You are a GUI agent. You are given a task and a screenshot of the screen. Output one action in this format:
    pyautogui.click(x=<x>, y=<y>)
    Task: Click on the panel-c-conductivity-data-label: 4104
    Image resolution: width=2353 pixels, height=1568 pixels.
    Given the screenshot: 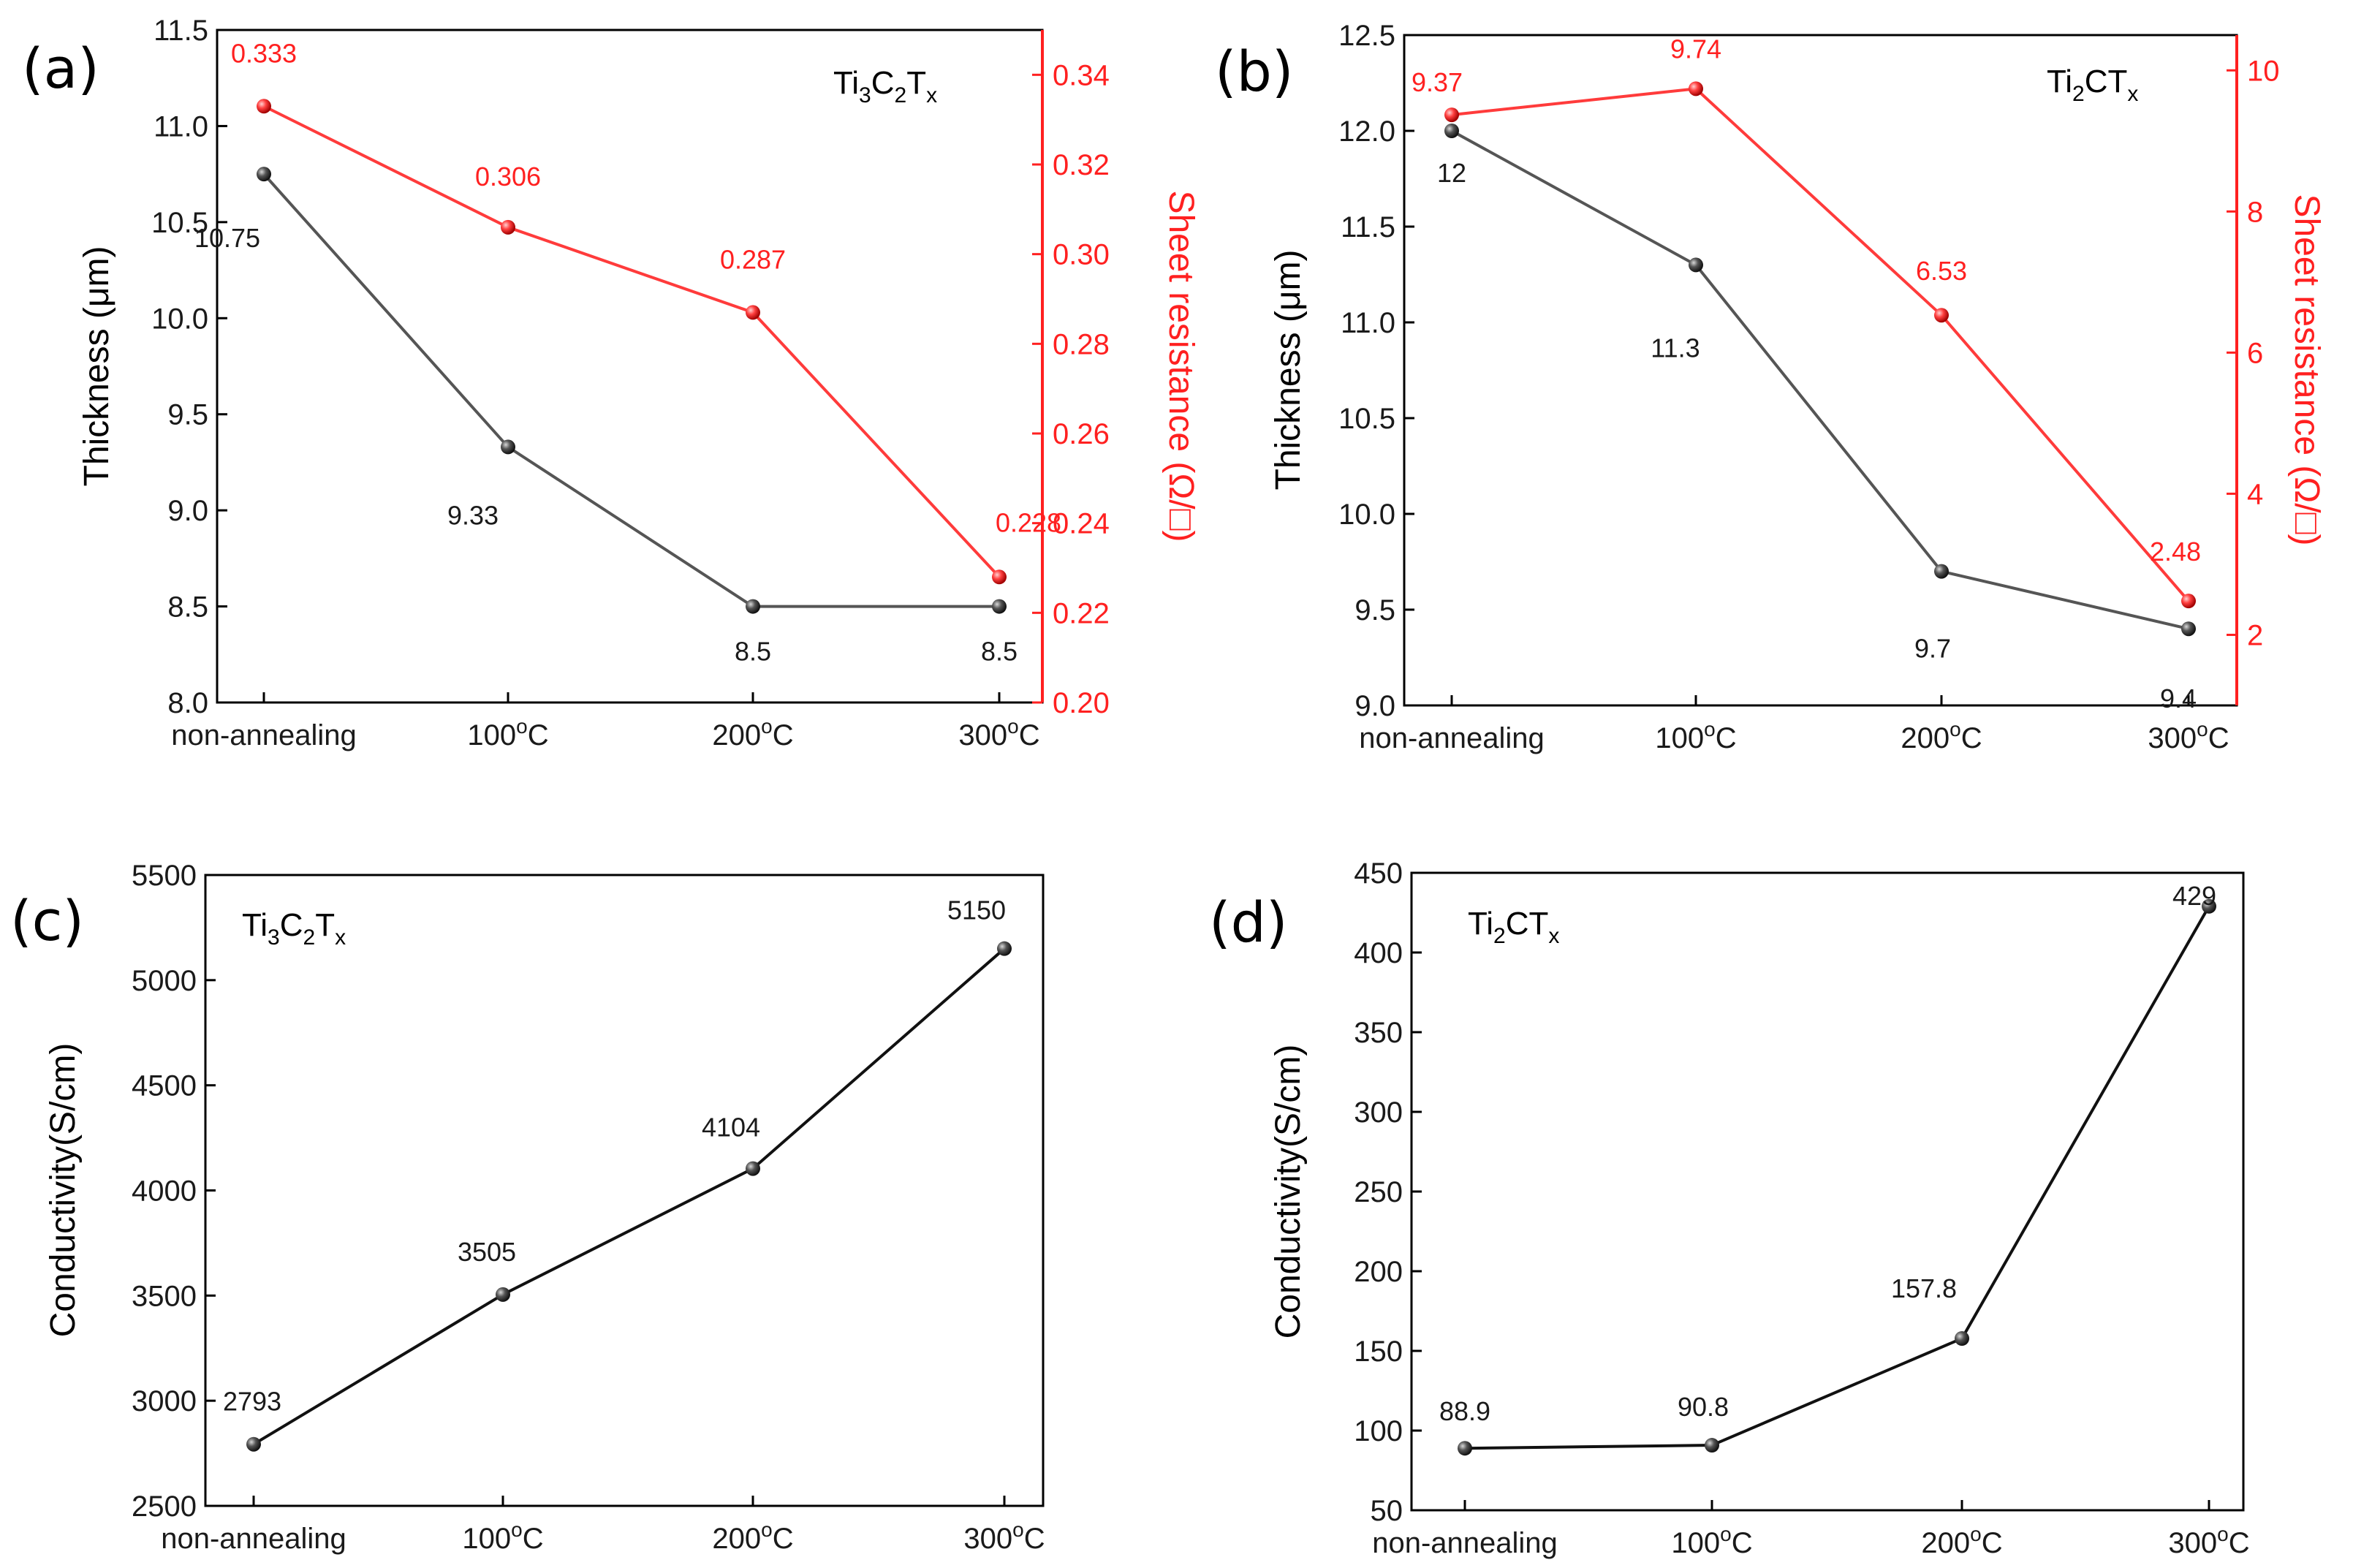 What is the action you would take?
    pyautogui.click(x=731, y=1128)
    